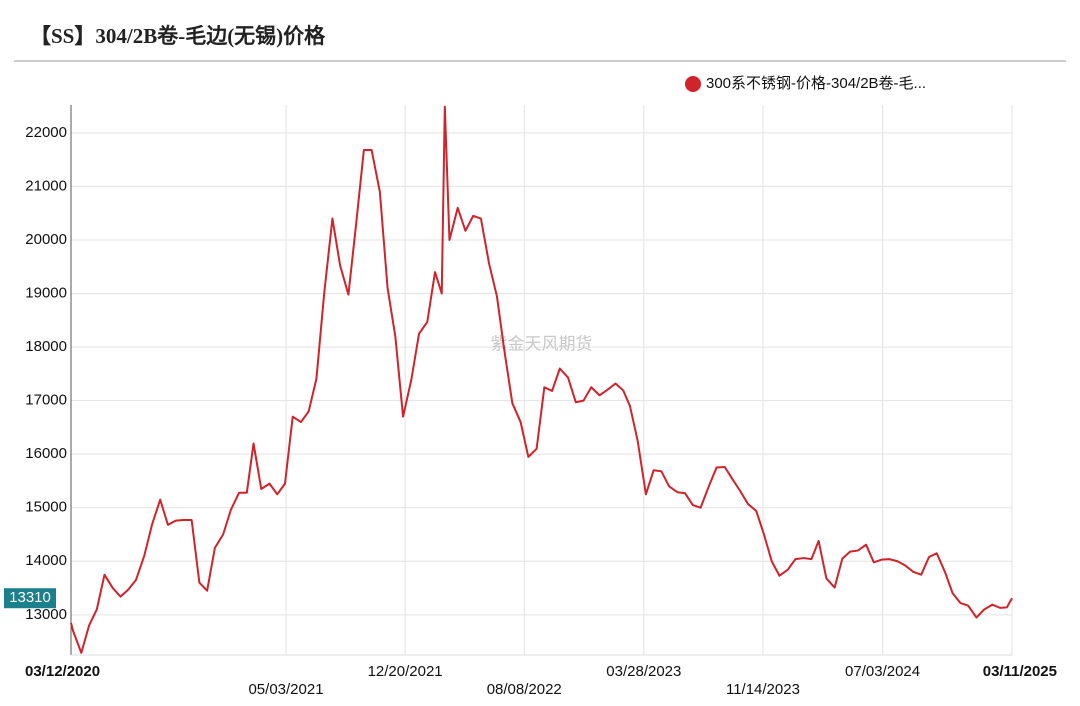  Describe the element at coordinates (46, 292) in the screenshot. I see `y-tick-label: 19000` at that location.